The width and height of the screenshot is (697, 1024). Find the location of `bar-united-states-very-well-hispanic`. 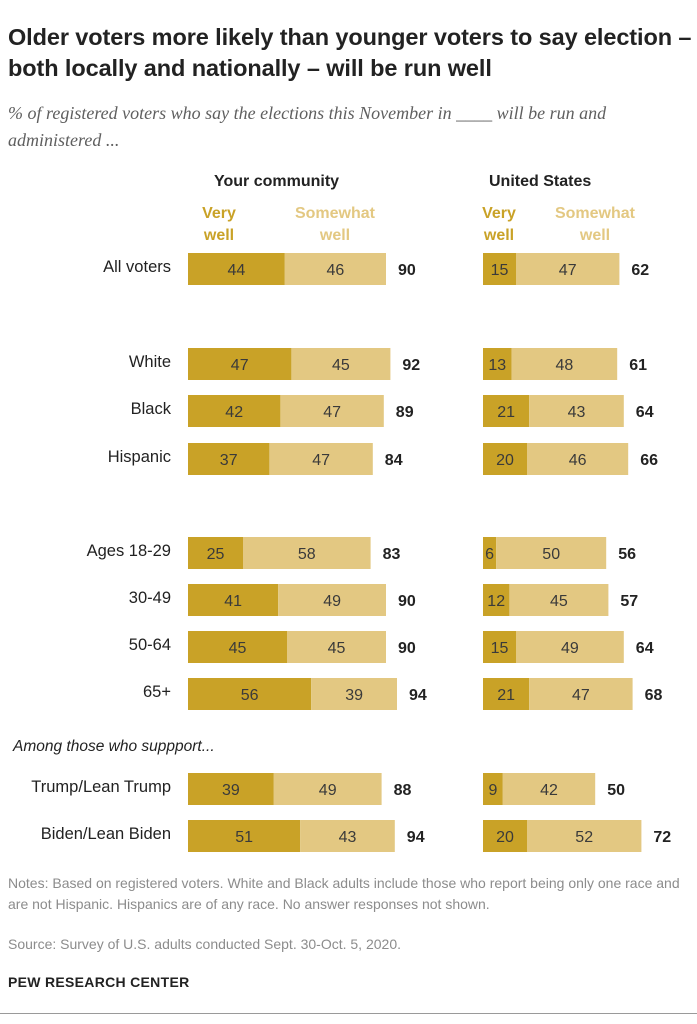

bar-united-states-very-well-hispanic is located at coordinates (505, 459).